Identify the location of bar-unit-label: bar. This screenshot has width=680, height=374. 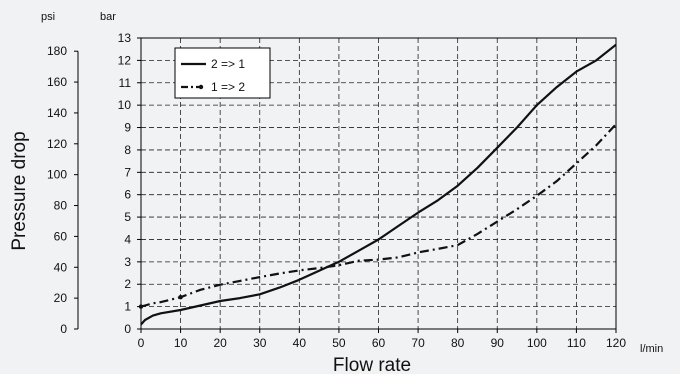
(108, 17).